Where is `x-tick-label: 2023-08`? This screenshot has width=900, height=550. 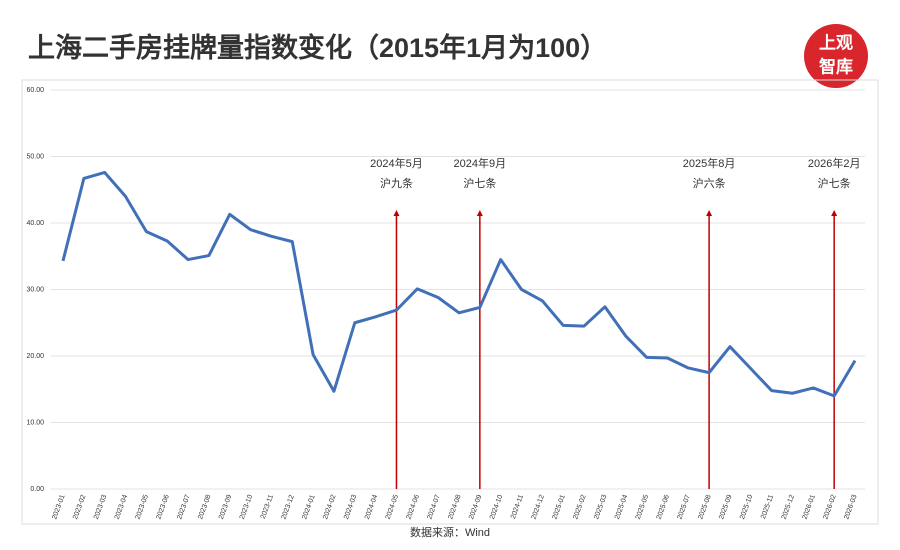
x-tick-label: 2023-08 is located at coordinates (204, 507).